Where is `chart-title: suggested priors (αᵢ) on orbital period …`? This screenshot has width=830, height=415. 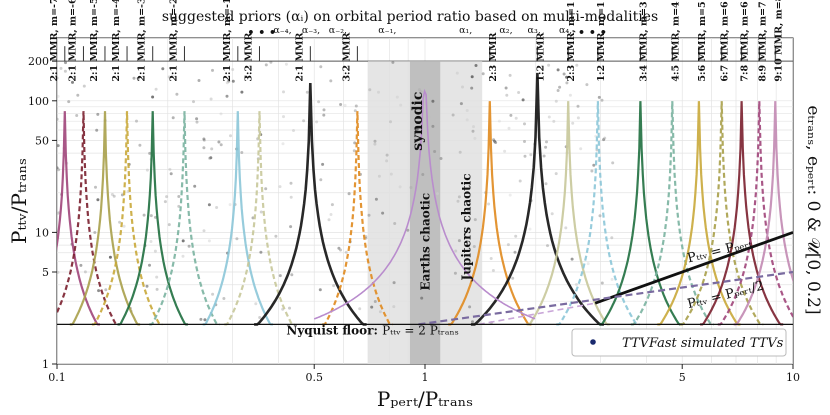 chart-title: suggested priors (αᵢ) on orbital period … is located at coordinates (410, 17).